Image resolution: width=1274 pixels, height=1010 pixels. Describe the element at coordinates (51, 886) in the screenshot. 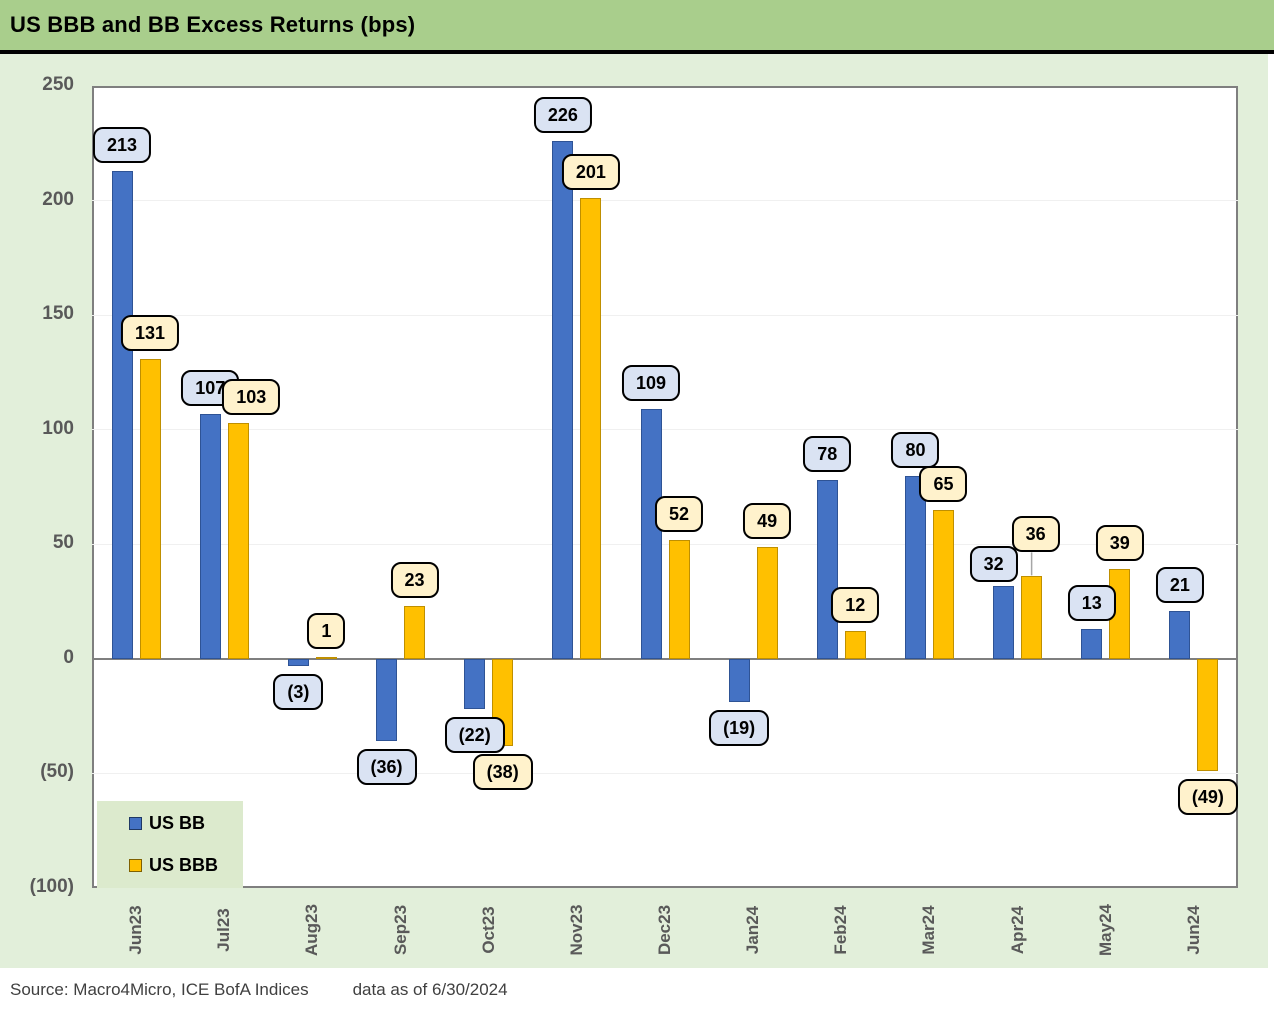

I see `y-axis-label: (100)` at that location.